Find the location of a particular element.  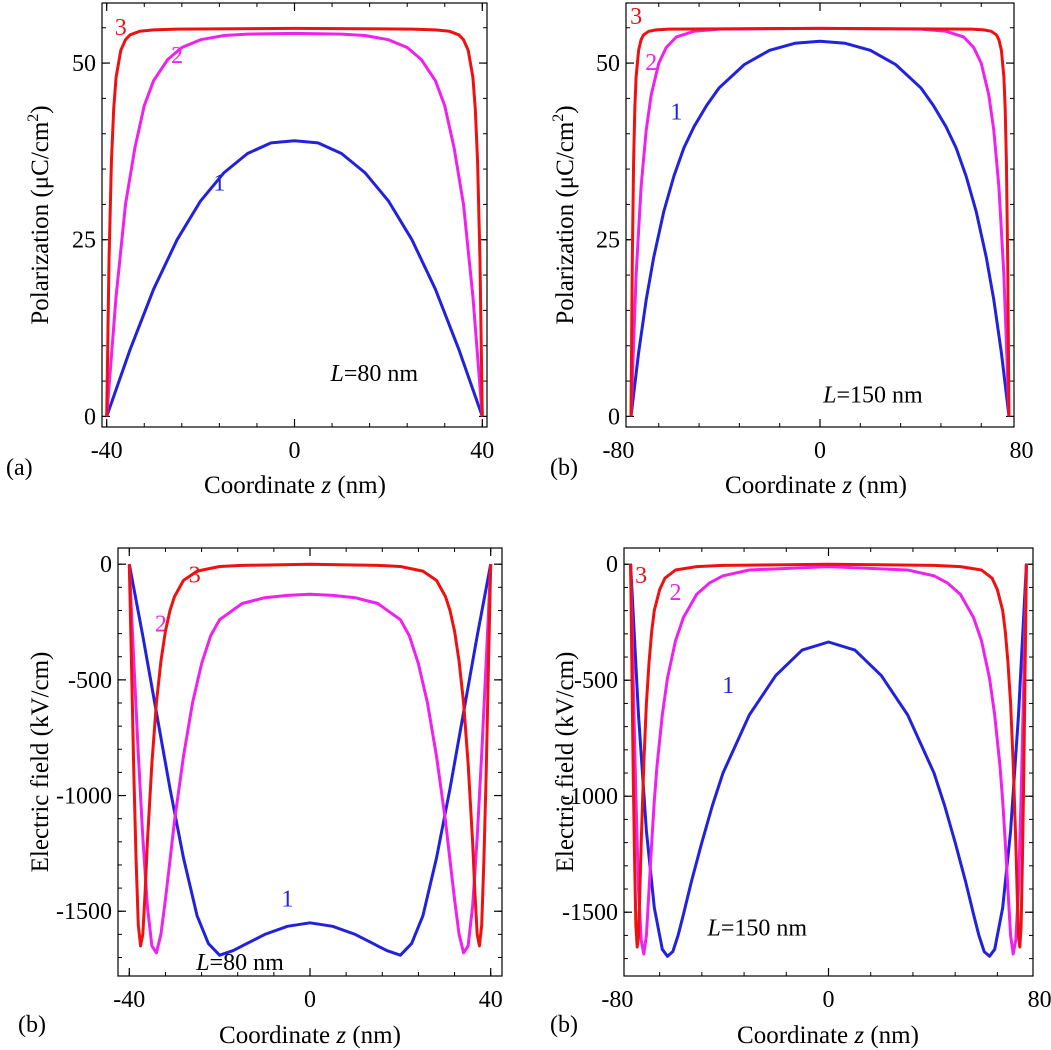

panel-label: (a) is located at coordinates (19, 468).